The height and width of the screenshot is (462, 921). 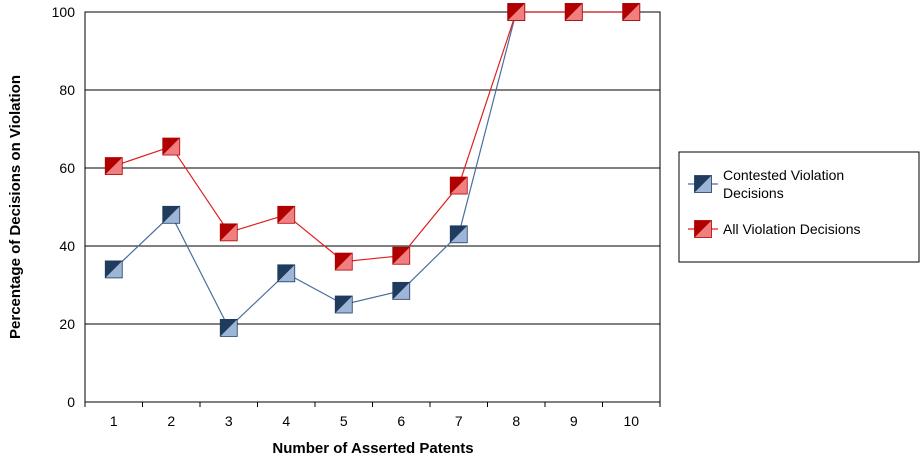 What do you see at coordinates (574, 421) in the screenshot?
I see `x-tick-label-9: 9` at bounding box center [574, 421].